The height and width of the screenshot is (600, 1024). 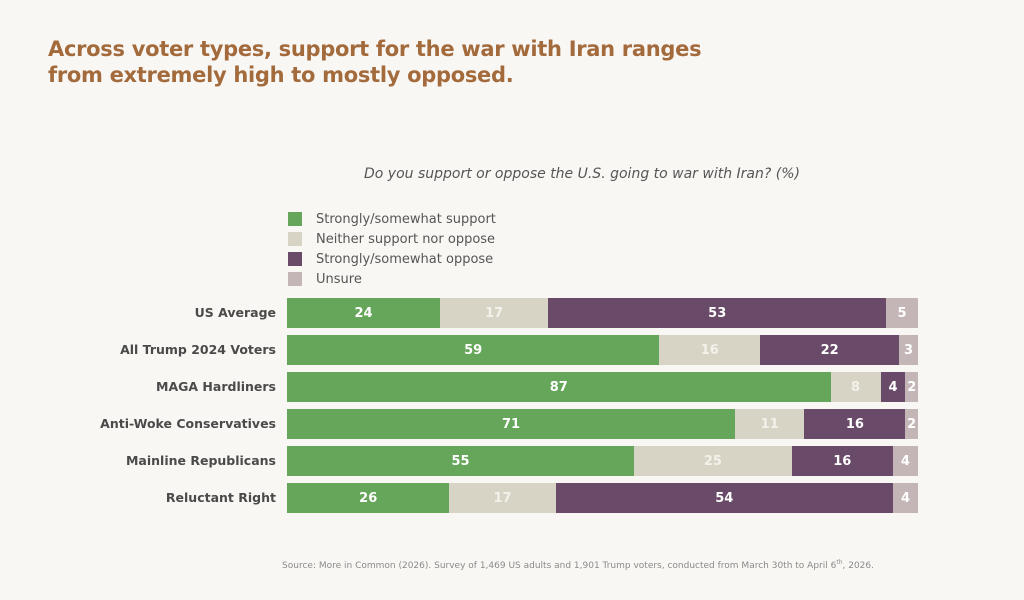 I want to click on category-label: Reluctant Right, so click(x=220, y=497).